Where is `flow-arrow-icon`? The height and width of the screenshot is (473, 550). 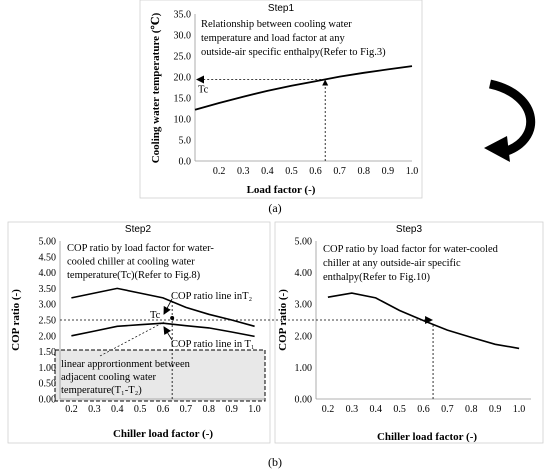
flow-arrow-icon is located at coordinates (512, 118).